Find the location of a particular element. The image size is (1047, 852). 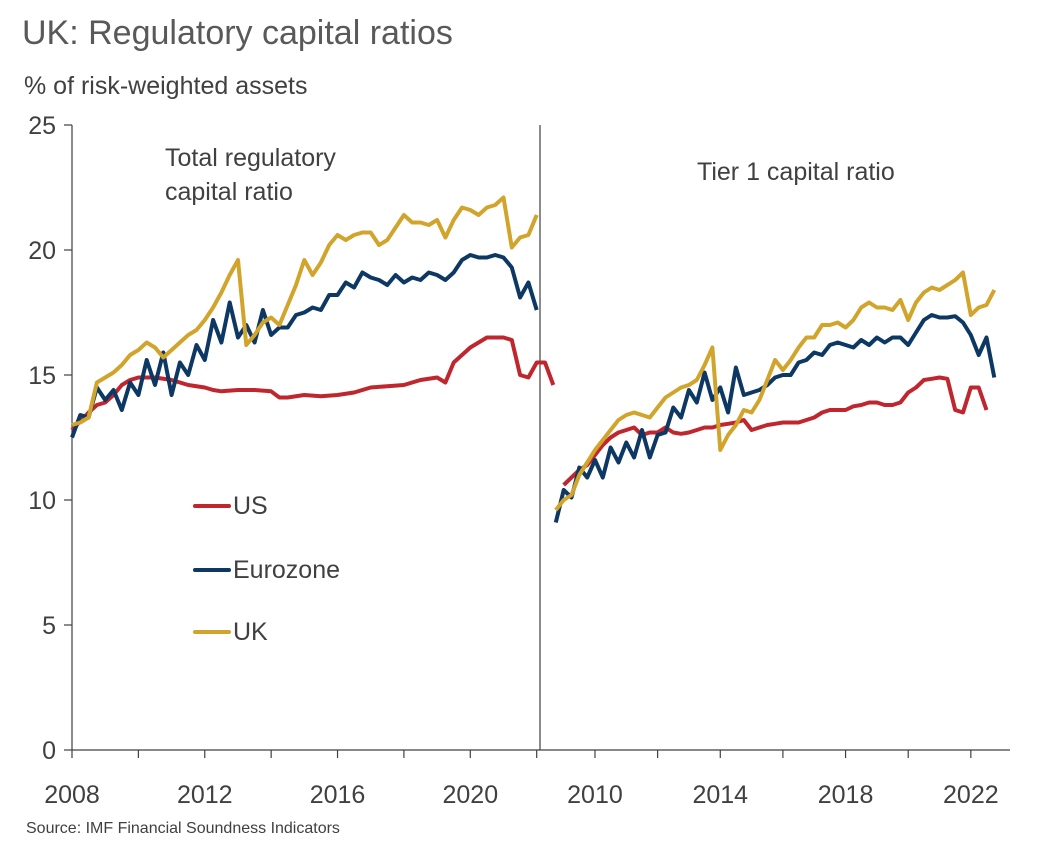

y-tick-label-15: 15 is located at coordinates (42, 376).